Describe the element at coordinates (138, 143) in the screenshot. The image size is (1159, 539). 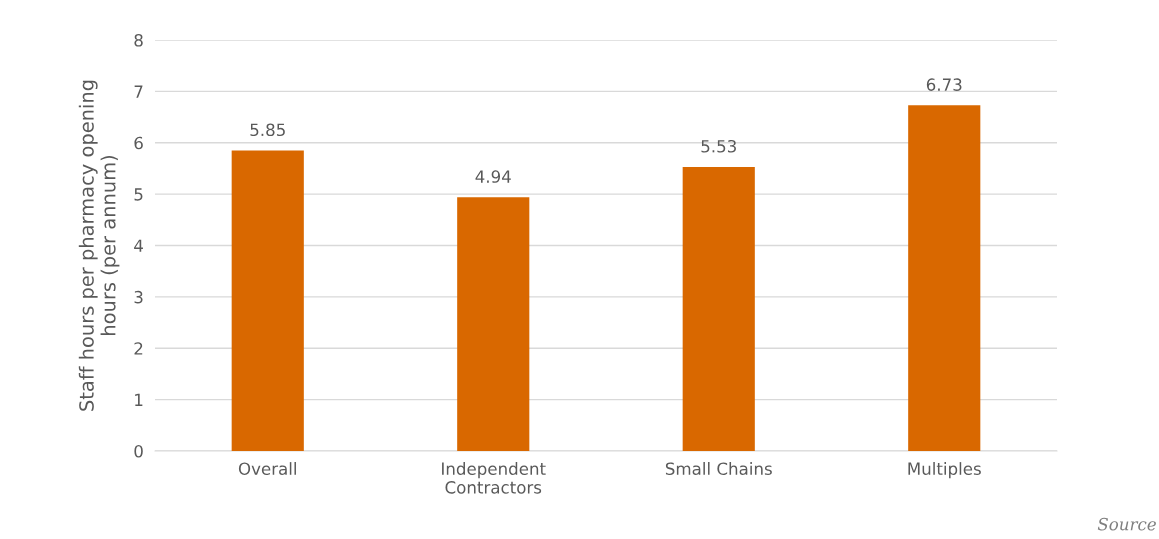
I see `y-tick-label: 6` at that location.